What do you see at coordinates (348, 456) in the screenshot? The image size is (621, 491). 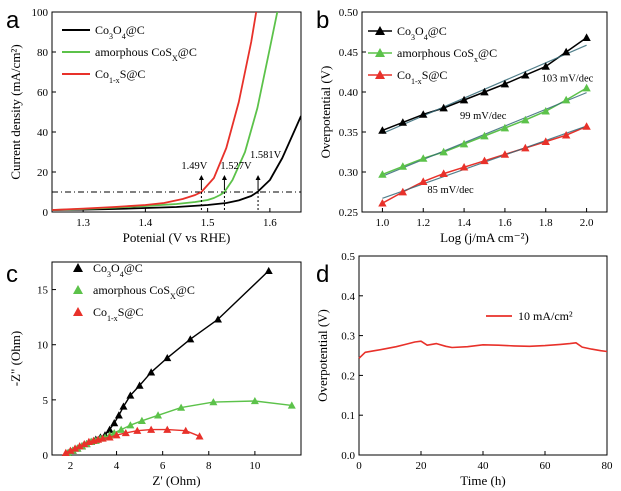 I see `y-tick-label: 0.0` at bounding box center [348, 456].